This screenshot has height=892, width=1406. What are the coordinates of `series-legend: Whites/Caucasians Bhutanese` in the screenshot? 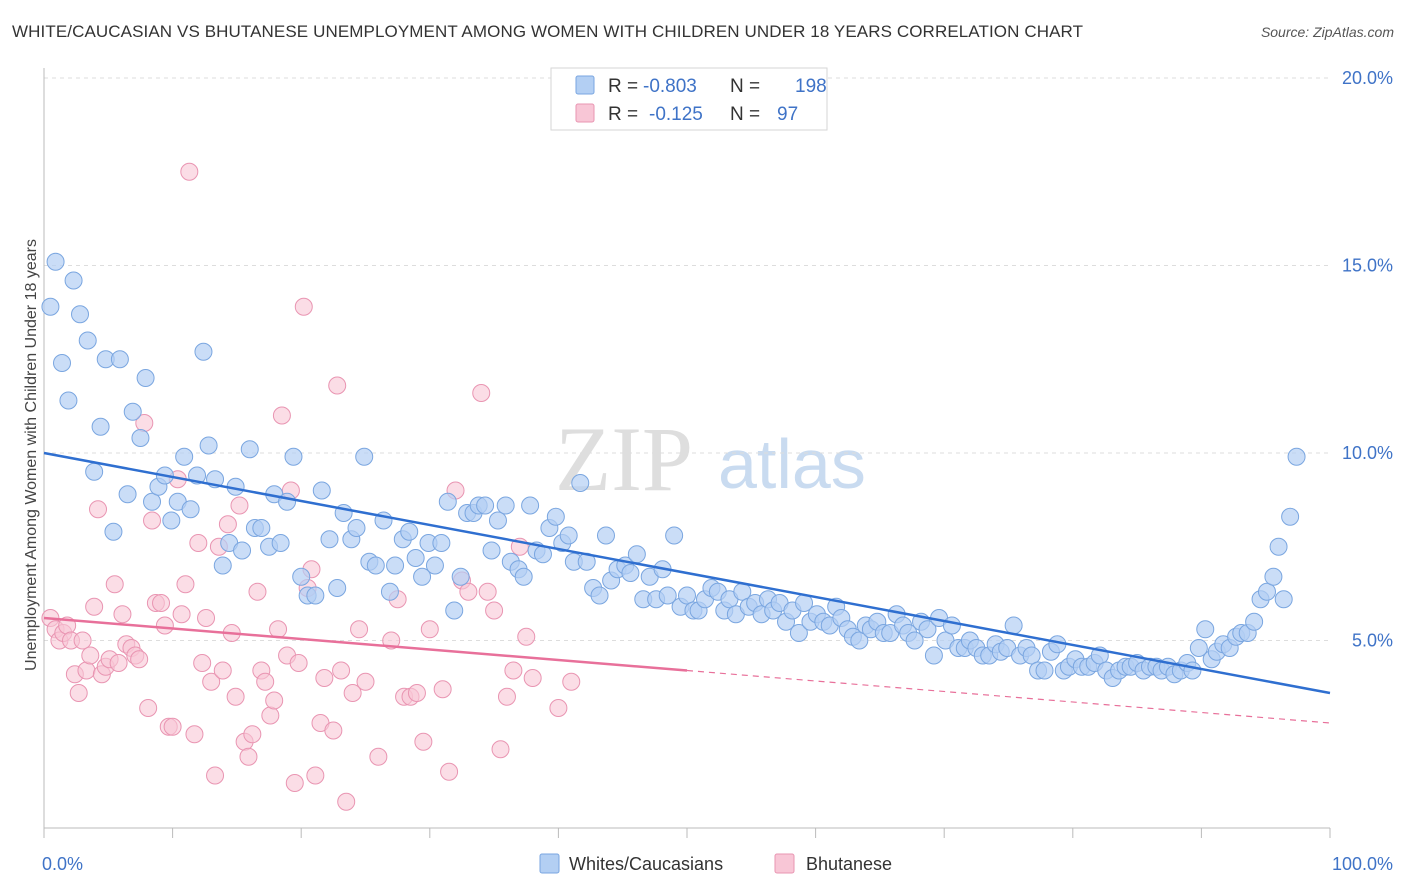 It's located at (715, 863).